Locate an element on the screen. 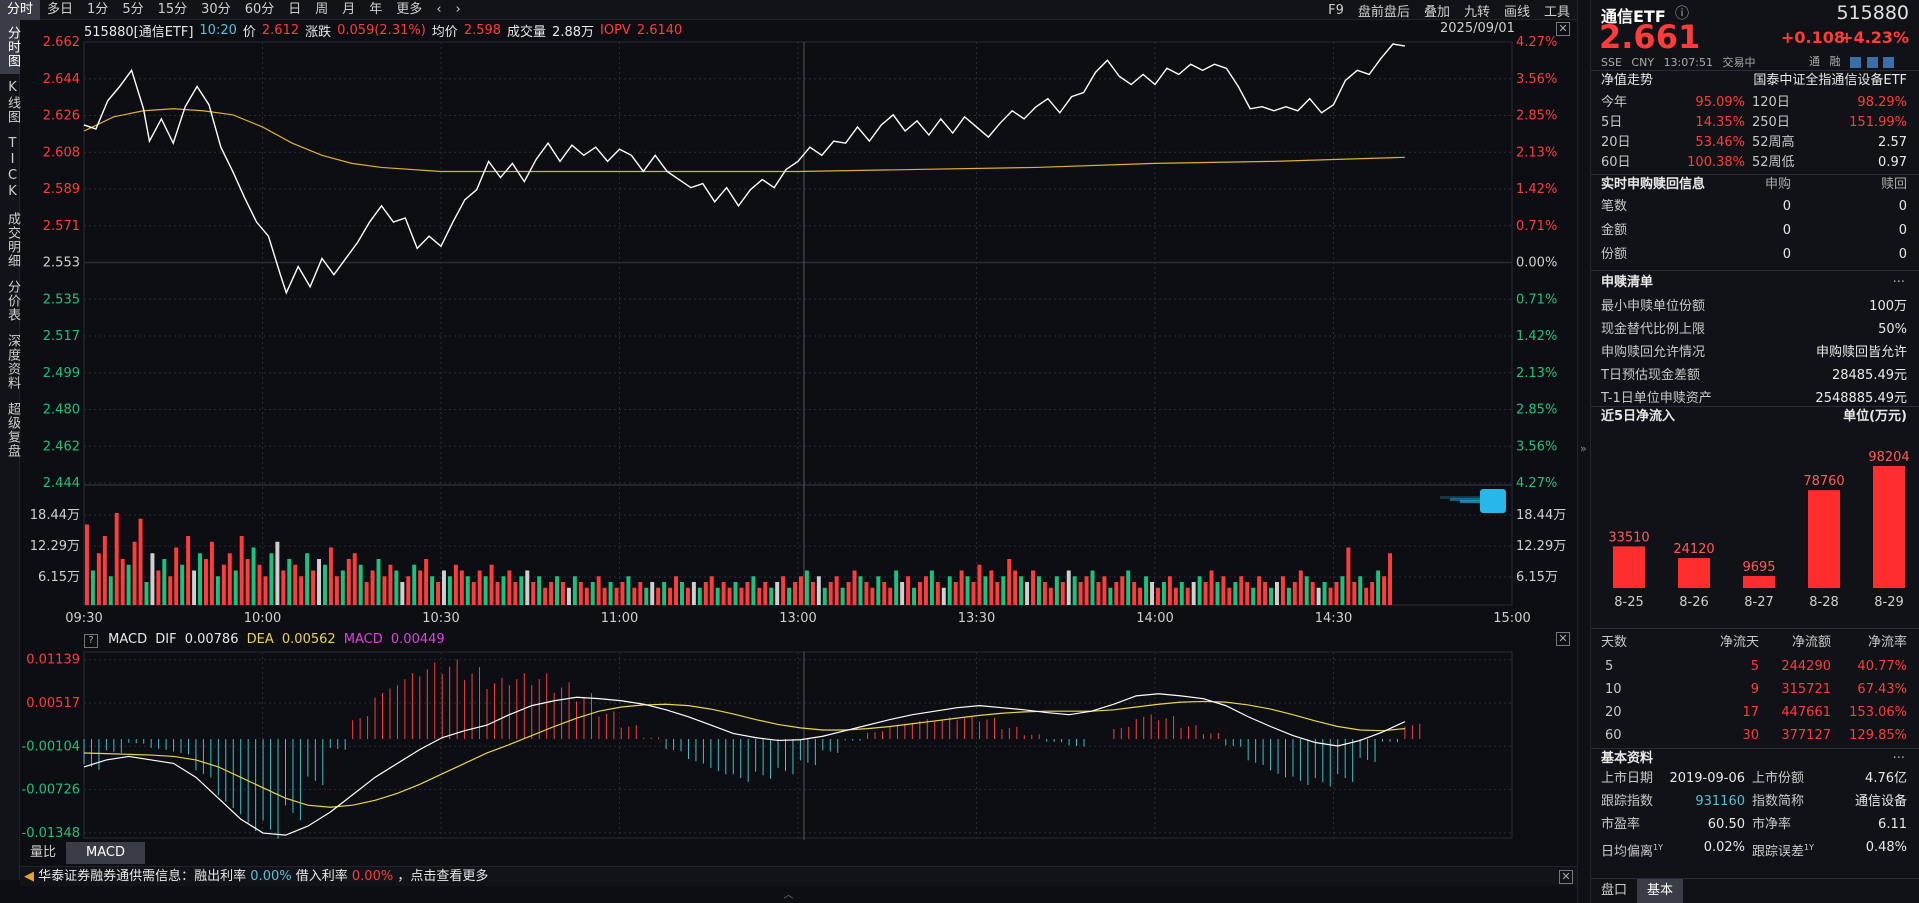 The width and height of the screenshot is (1919, 903). view-tab: K线图 is located at coordinates (12, 102).